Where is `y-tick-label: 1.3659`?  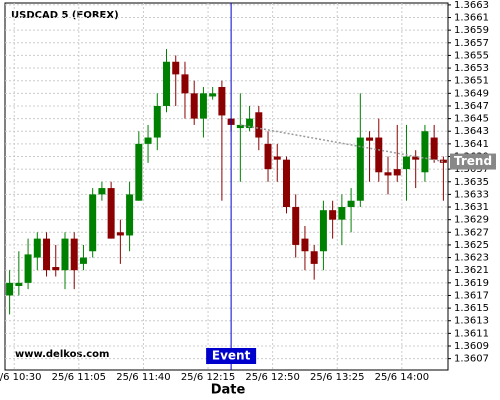
y-tick-label: 1.3659 is located at coordinates (471, 30).